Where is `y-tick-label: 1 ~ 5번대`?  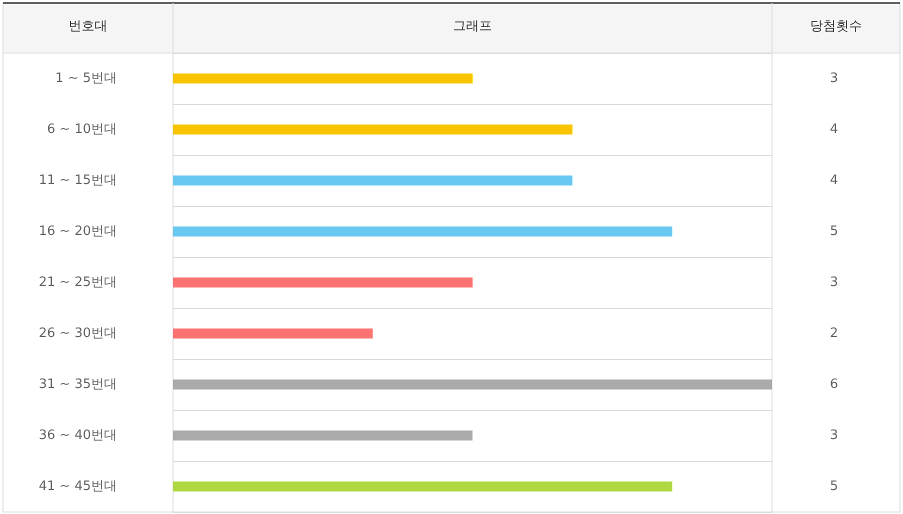
y-tick-label: 1 ~ 5번대 is located at coordinates (86, 78).